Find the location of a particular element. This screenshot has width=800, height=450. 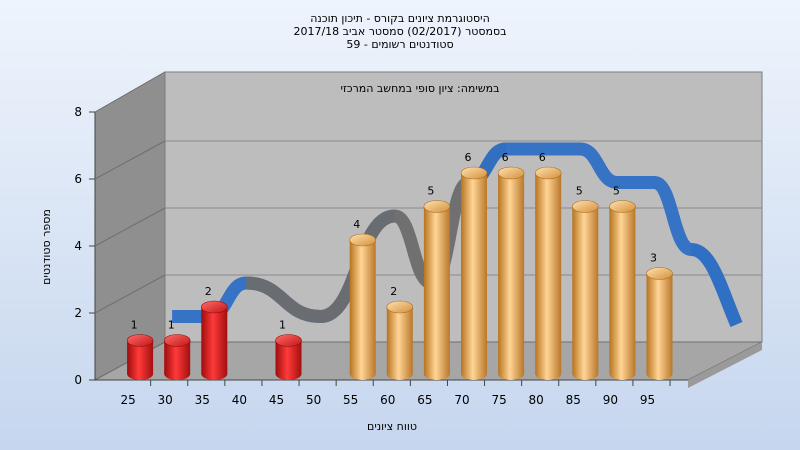

chart-title-line-1: היסטוגרמת ציונים בקורס - תיכון תוכנה is located at coordinates (400, 18).